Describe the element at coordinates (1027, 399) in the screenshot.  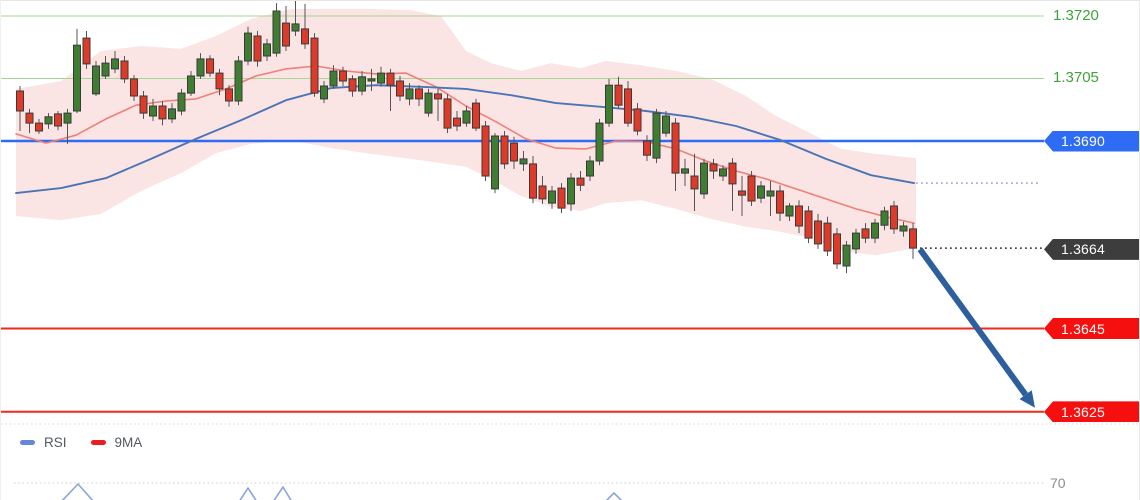
I see `projection-arrow-head` at that location.